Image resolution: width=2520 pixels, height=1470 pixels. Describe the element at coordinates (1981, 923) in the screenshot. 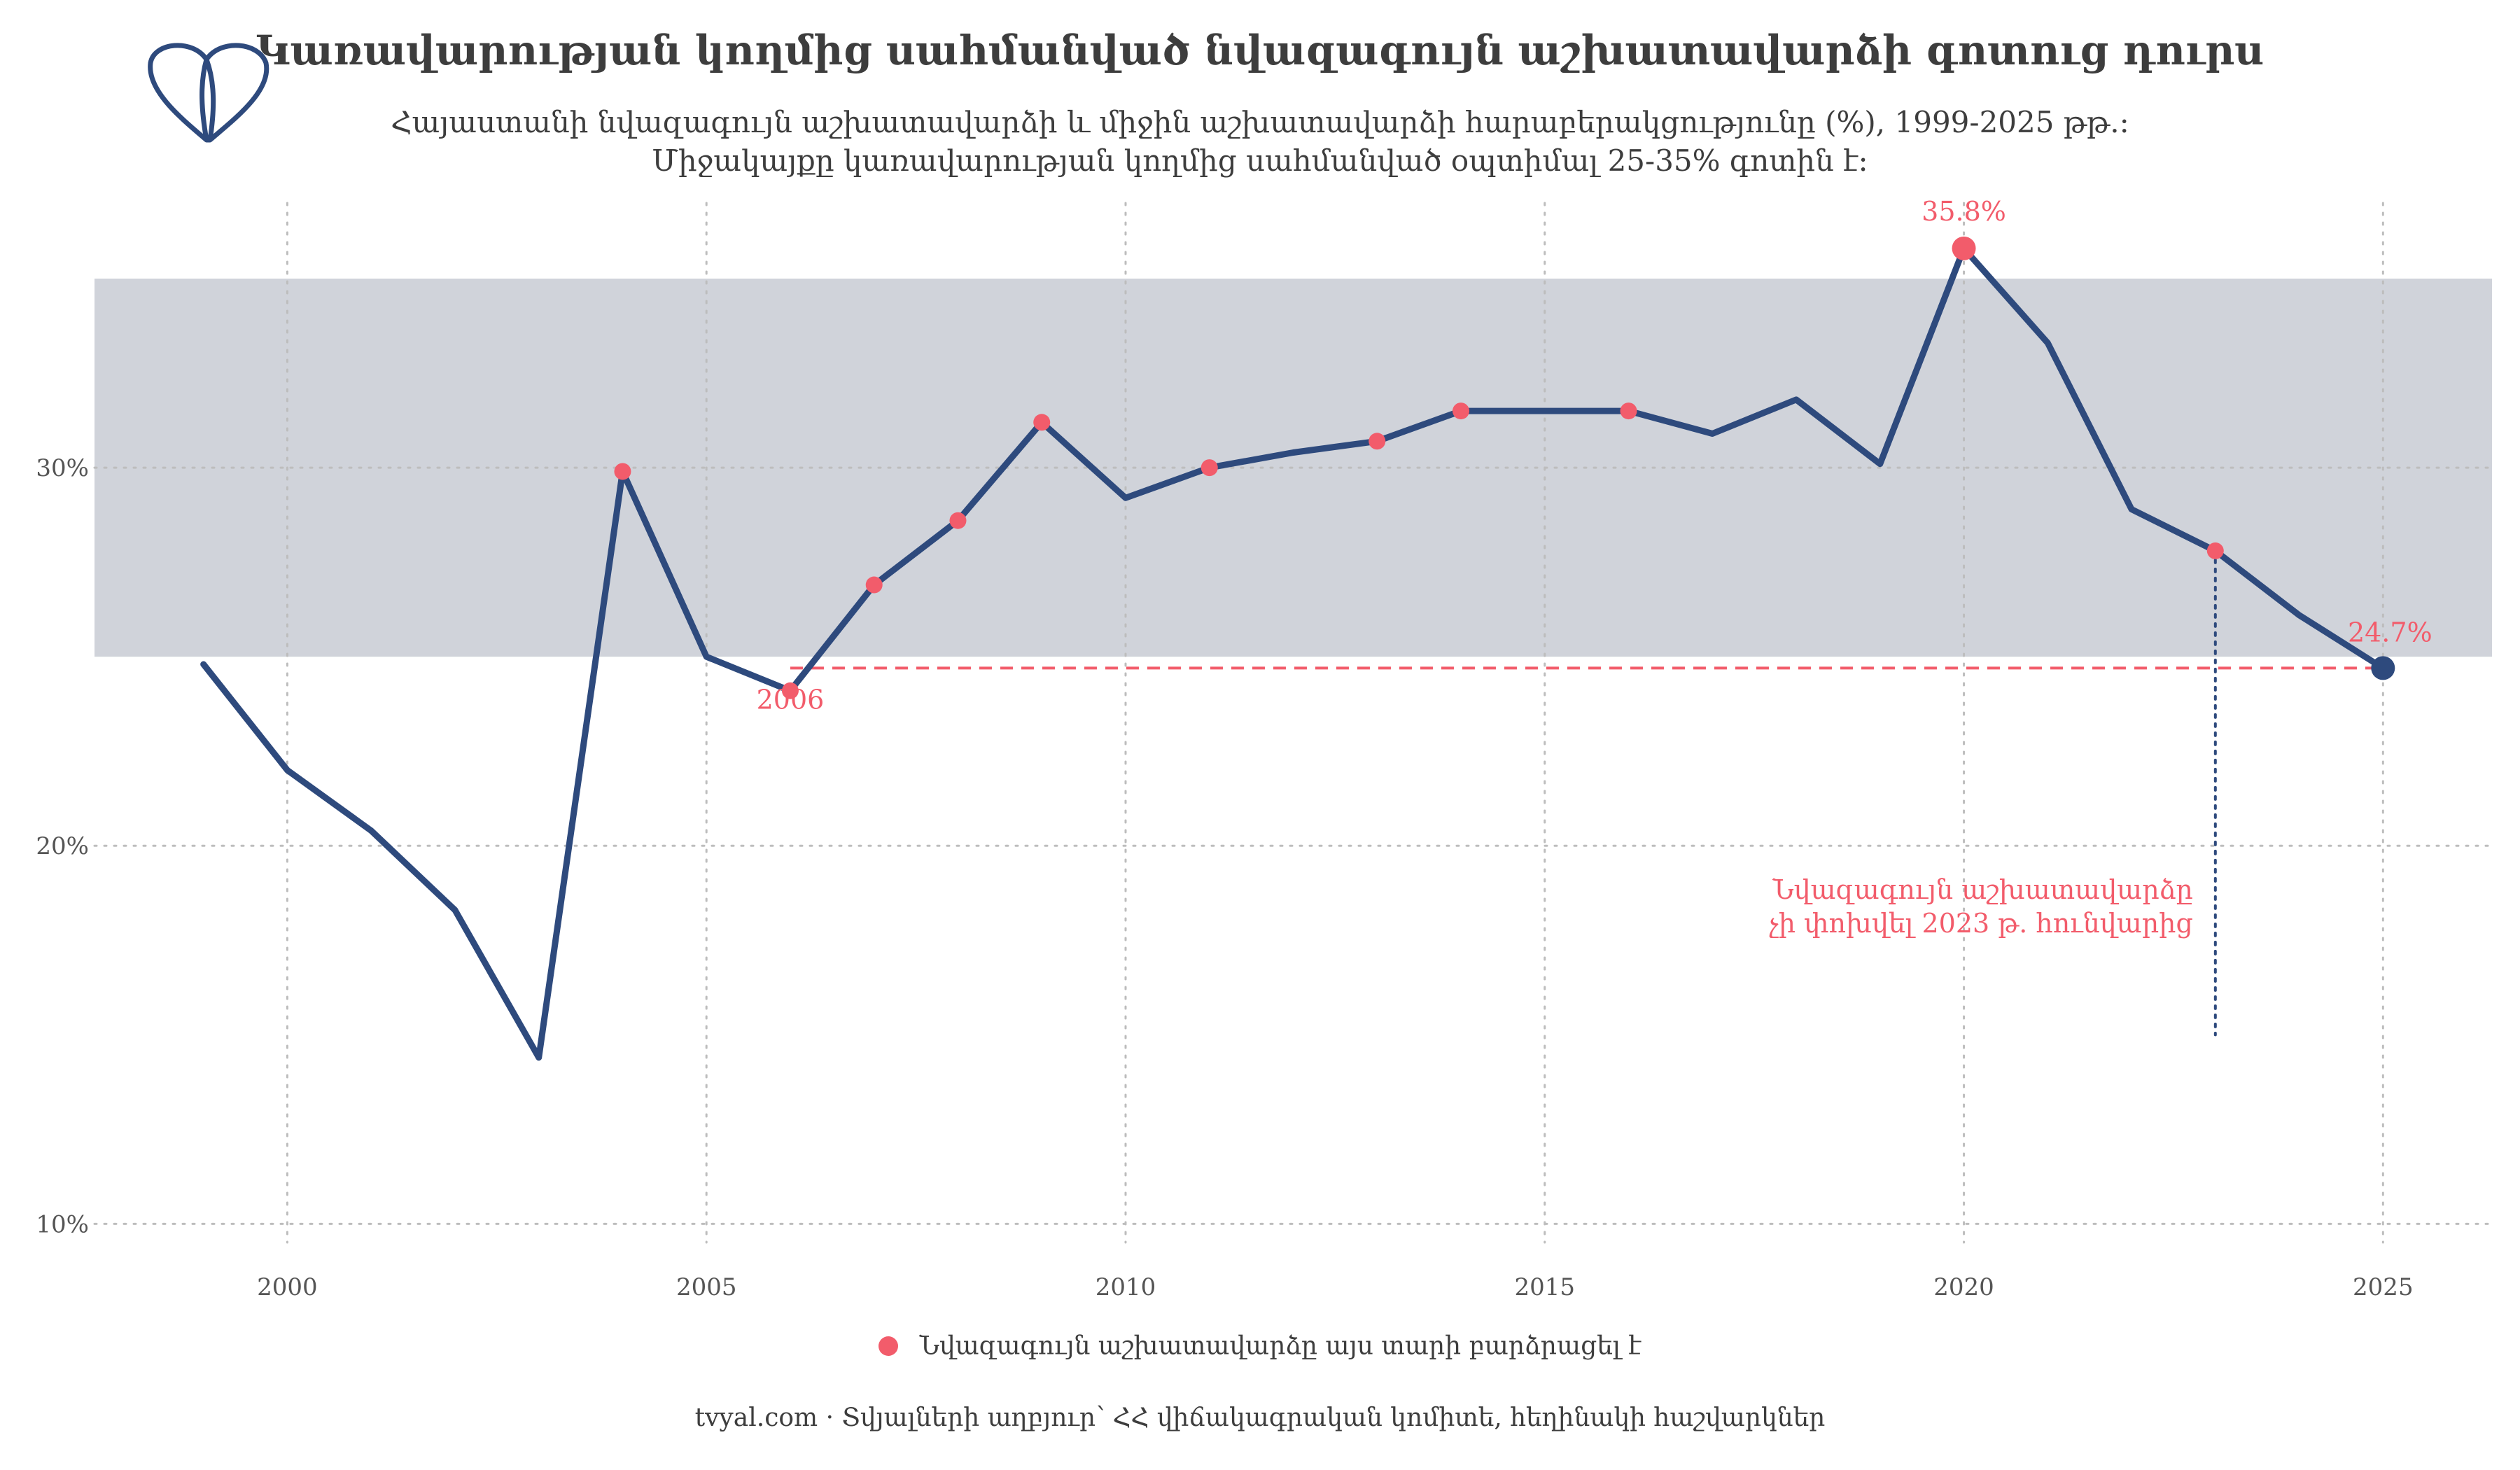

I see `note-line-2: չի փոխվել 2023 թ. հունվարից` at that location.